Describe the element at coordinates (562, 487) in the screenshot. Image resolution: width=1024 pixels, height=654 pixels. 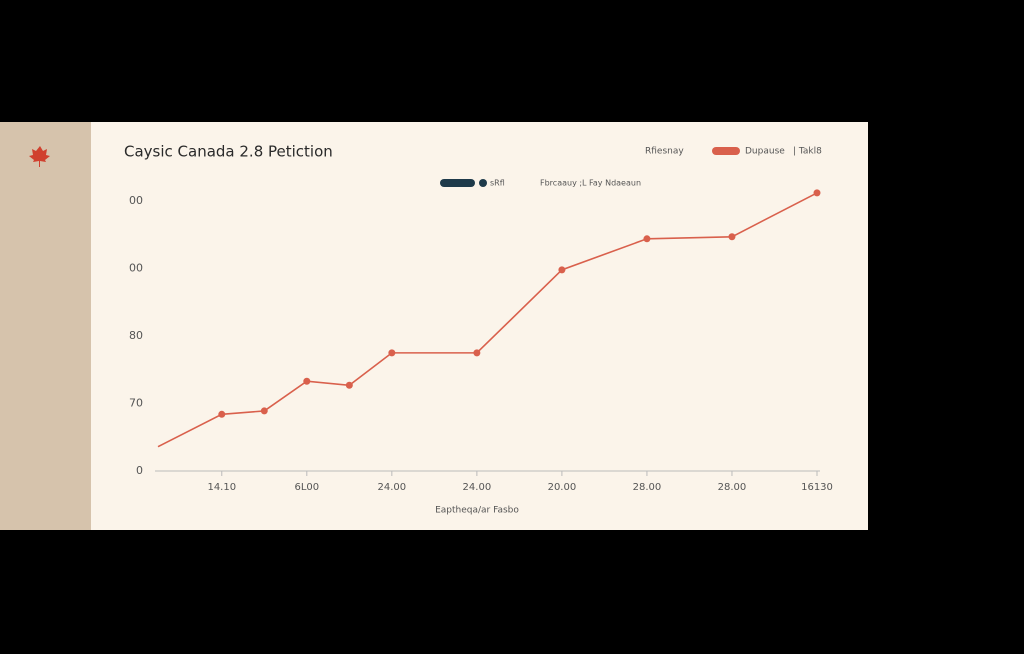
I see `x-tick-label: 20.00` at that location.